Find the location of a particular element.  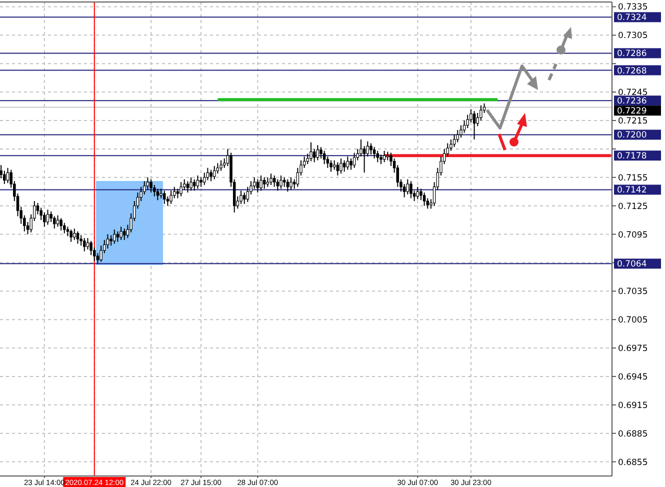

ref-line-label: 0.7200 is located at coordinates (632, 135).